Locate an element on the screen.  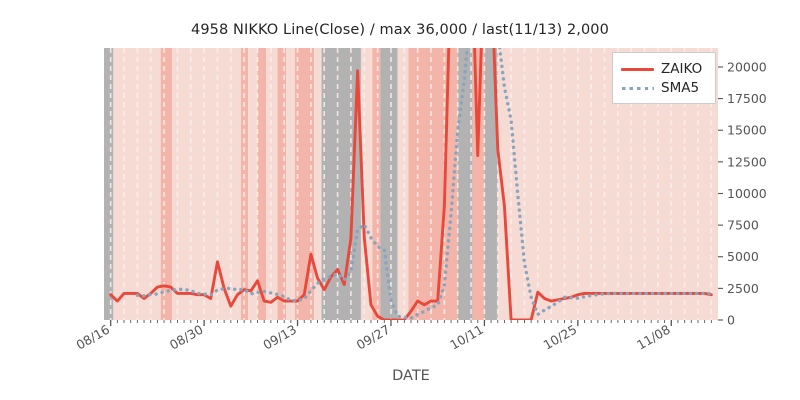
legend-label-zaiko: ZAIKO is located at coordinates (682, 68).